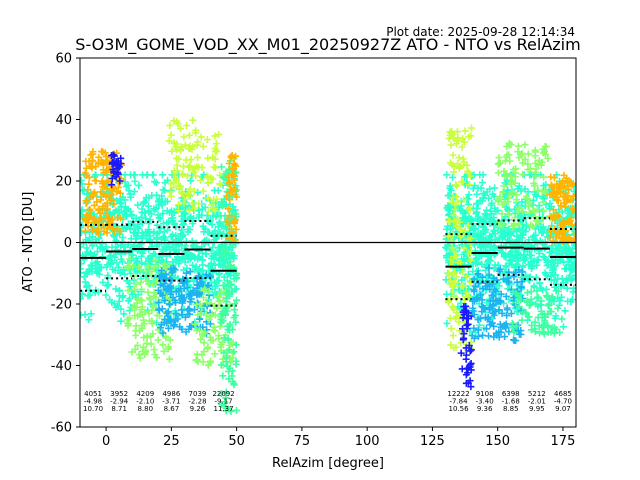 This screenshot has height=480, width=640. Describe the element at coordinates (328, 262) in the screenshot. I see `bin-statistics-lines` at that location.